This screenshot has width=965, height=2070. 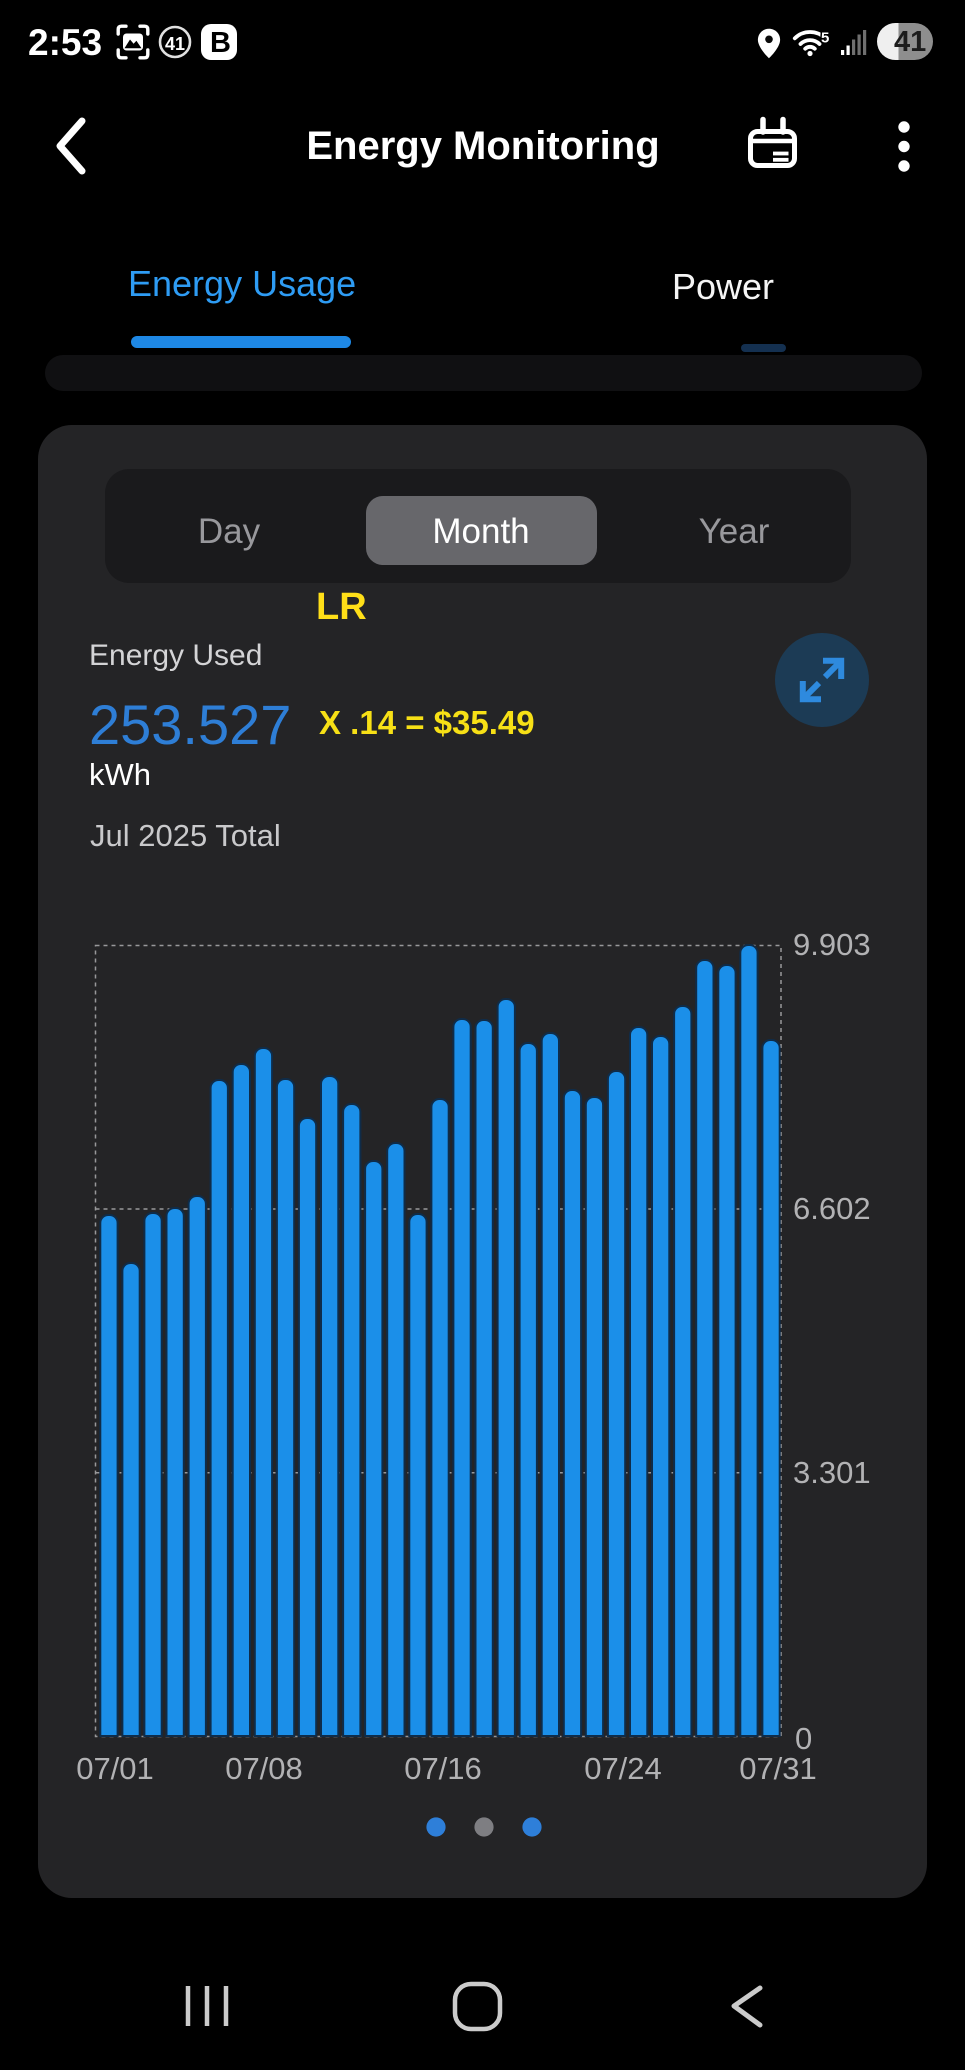 I want to click on svg-text: 07/24, so click(x=623, y=1768).